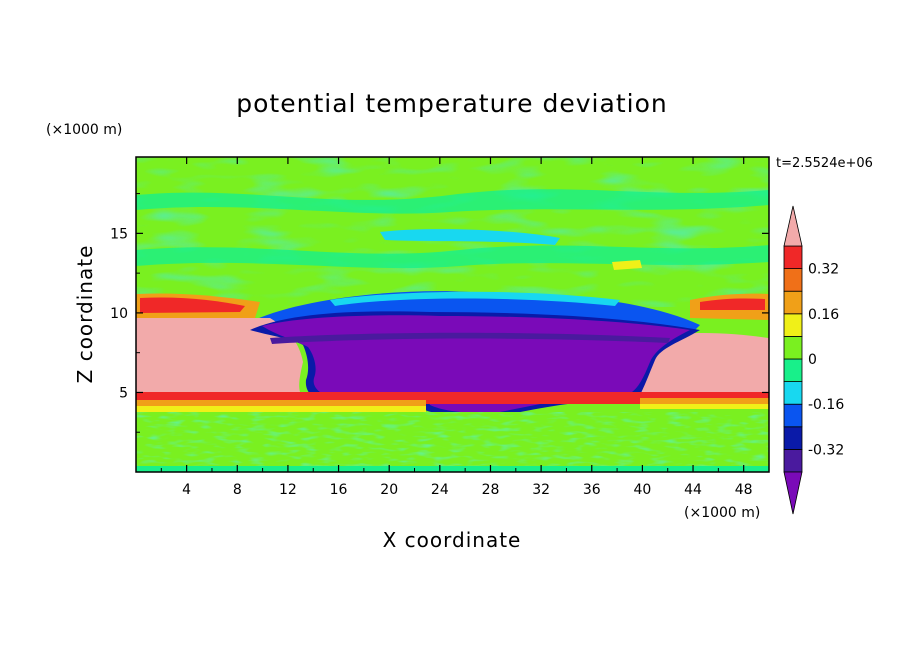 The width and height of the screenshot is (904, 658). What do you see at coordinates (491, 490) in the screenshot?
I see `x-tick-label-6: 28` at bounding box center [491, 490].